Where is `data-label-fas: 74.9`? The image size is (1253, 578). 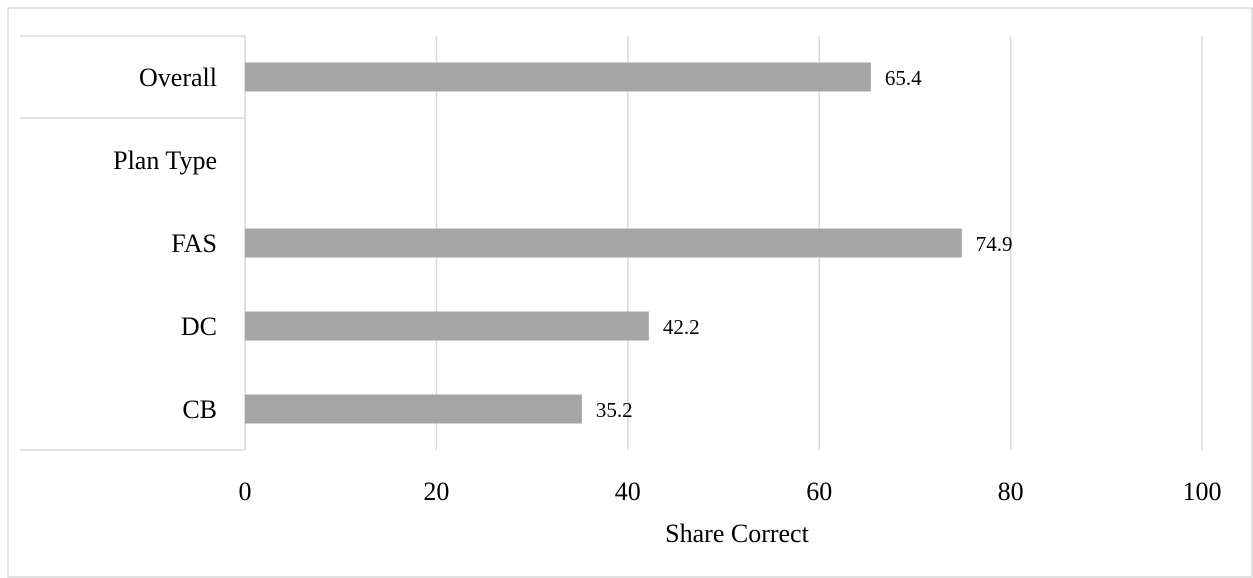 data-label-fas: 74.9 is located at coordinates (994, 244).